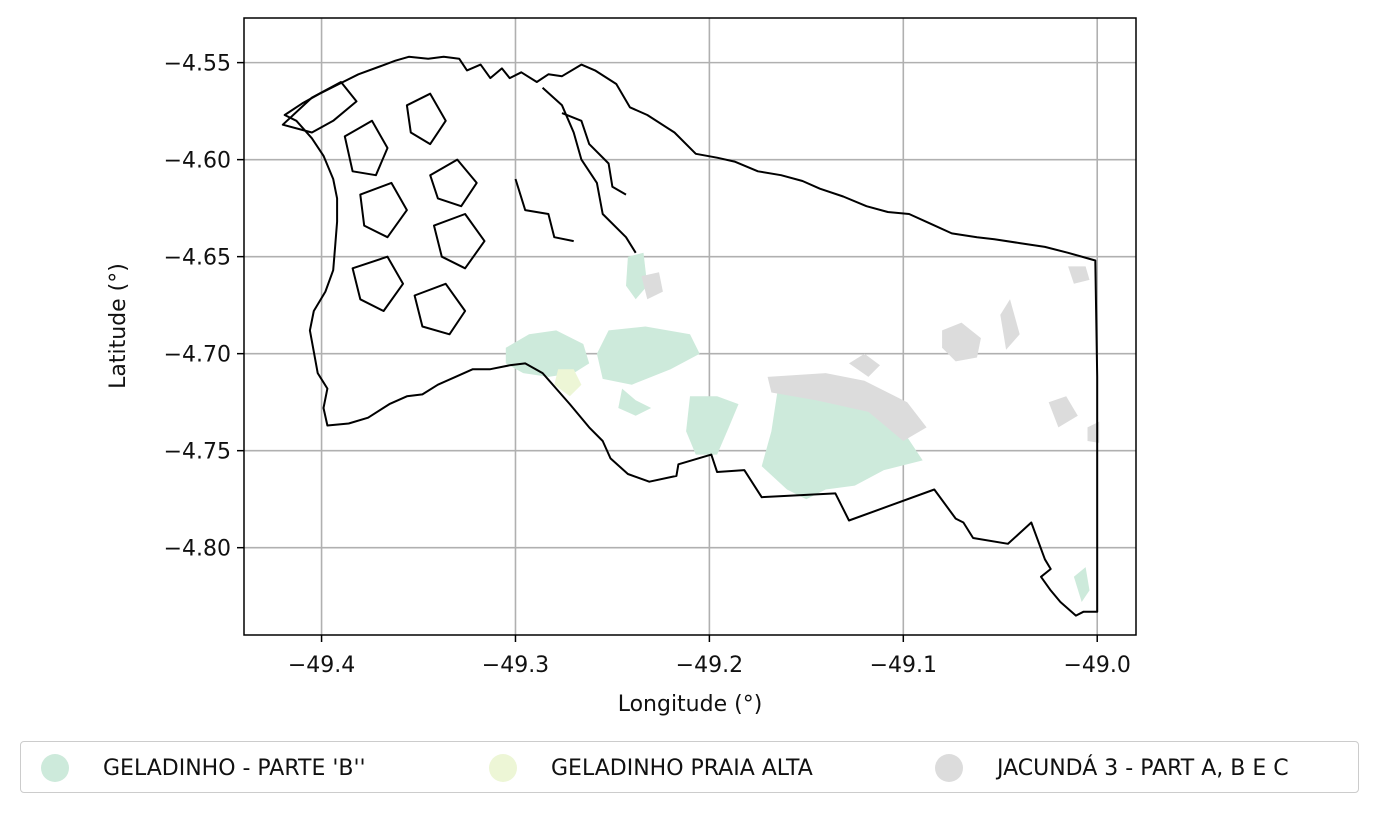  What do you see at coordinates (197, 452) in the screenshot?
I see `y-tick-label: −4.75` at bounding box center [197, 452].